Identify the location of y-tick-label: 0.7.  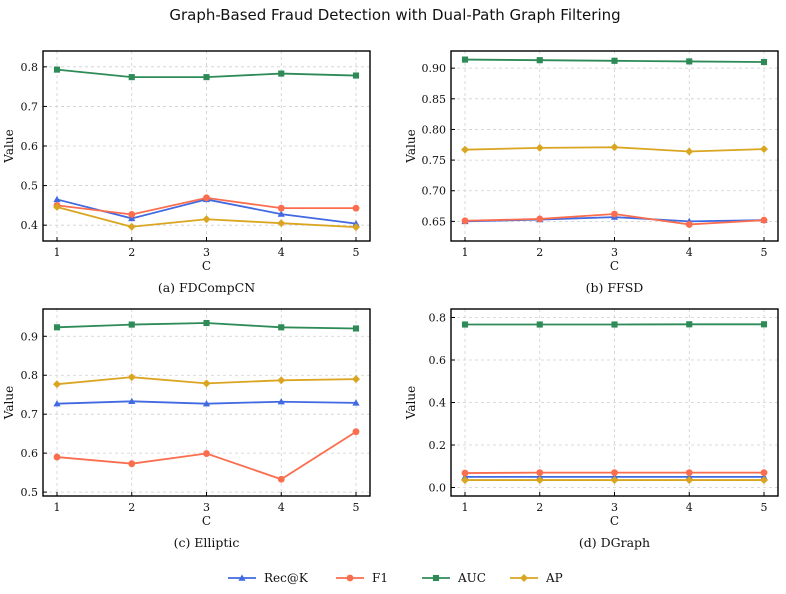
(30, 414).